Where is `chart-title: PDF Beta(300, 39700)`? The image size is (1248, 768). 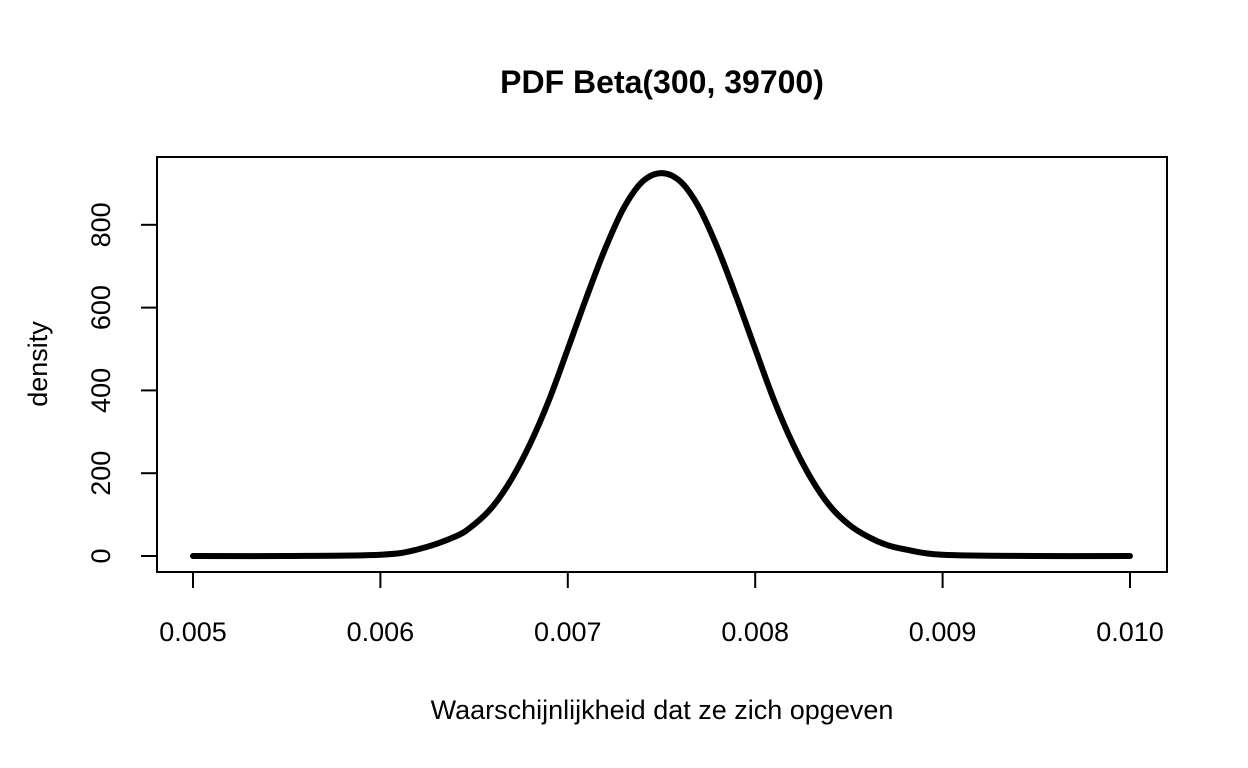 chart-title: PDF Beta(300, 39700) is located at coordinates (662, 82).